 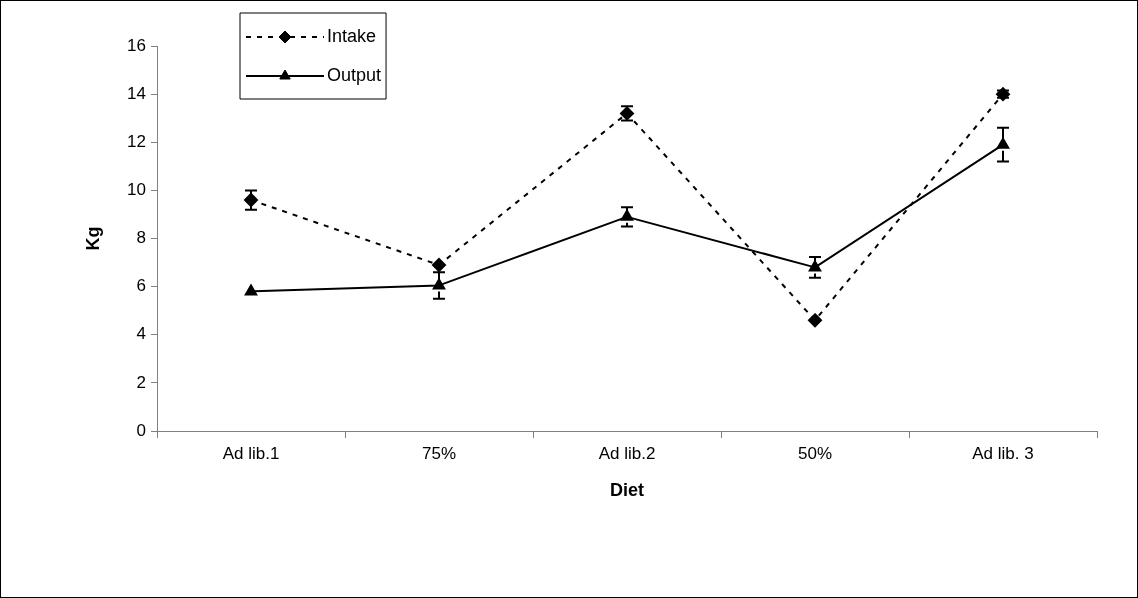 I want to click on x-tick-label: 50%, so click(x=815, y=453).